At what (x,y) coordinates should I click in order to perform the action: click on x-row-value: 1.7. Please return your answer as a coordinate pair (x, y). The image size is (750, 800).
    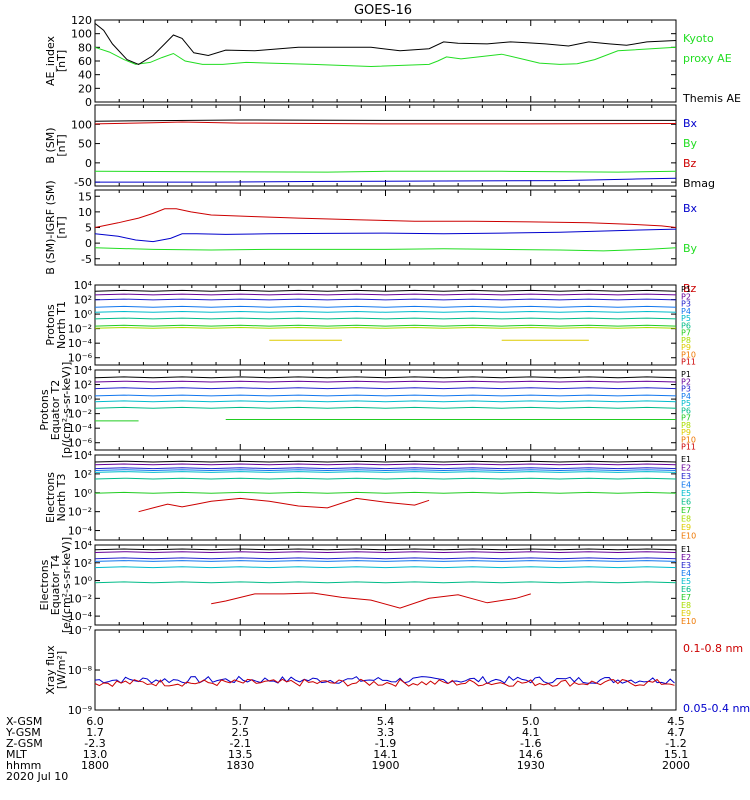
    Looking at the image, I should click on (95, 732).